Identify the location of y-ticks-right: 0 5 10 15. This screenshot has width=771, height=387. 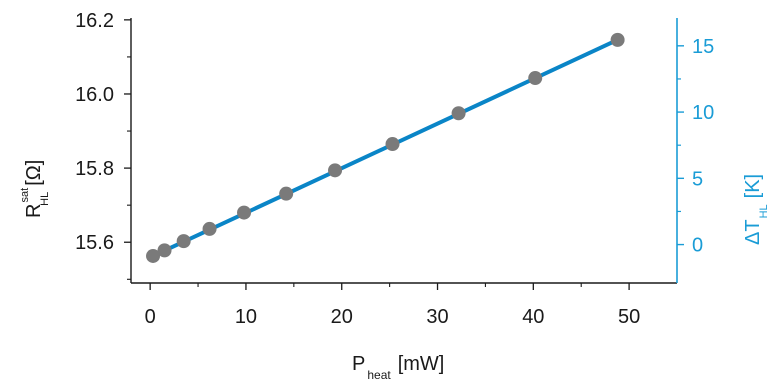
(695, 146).